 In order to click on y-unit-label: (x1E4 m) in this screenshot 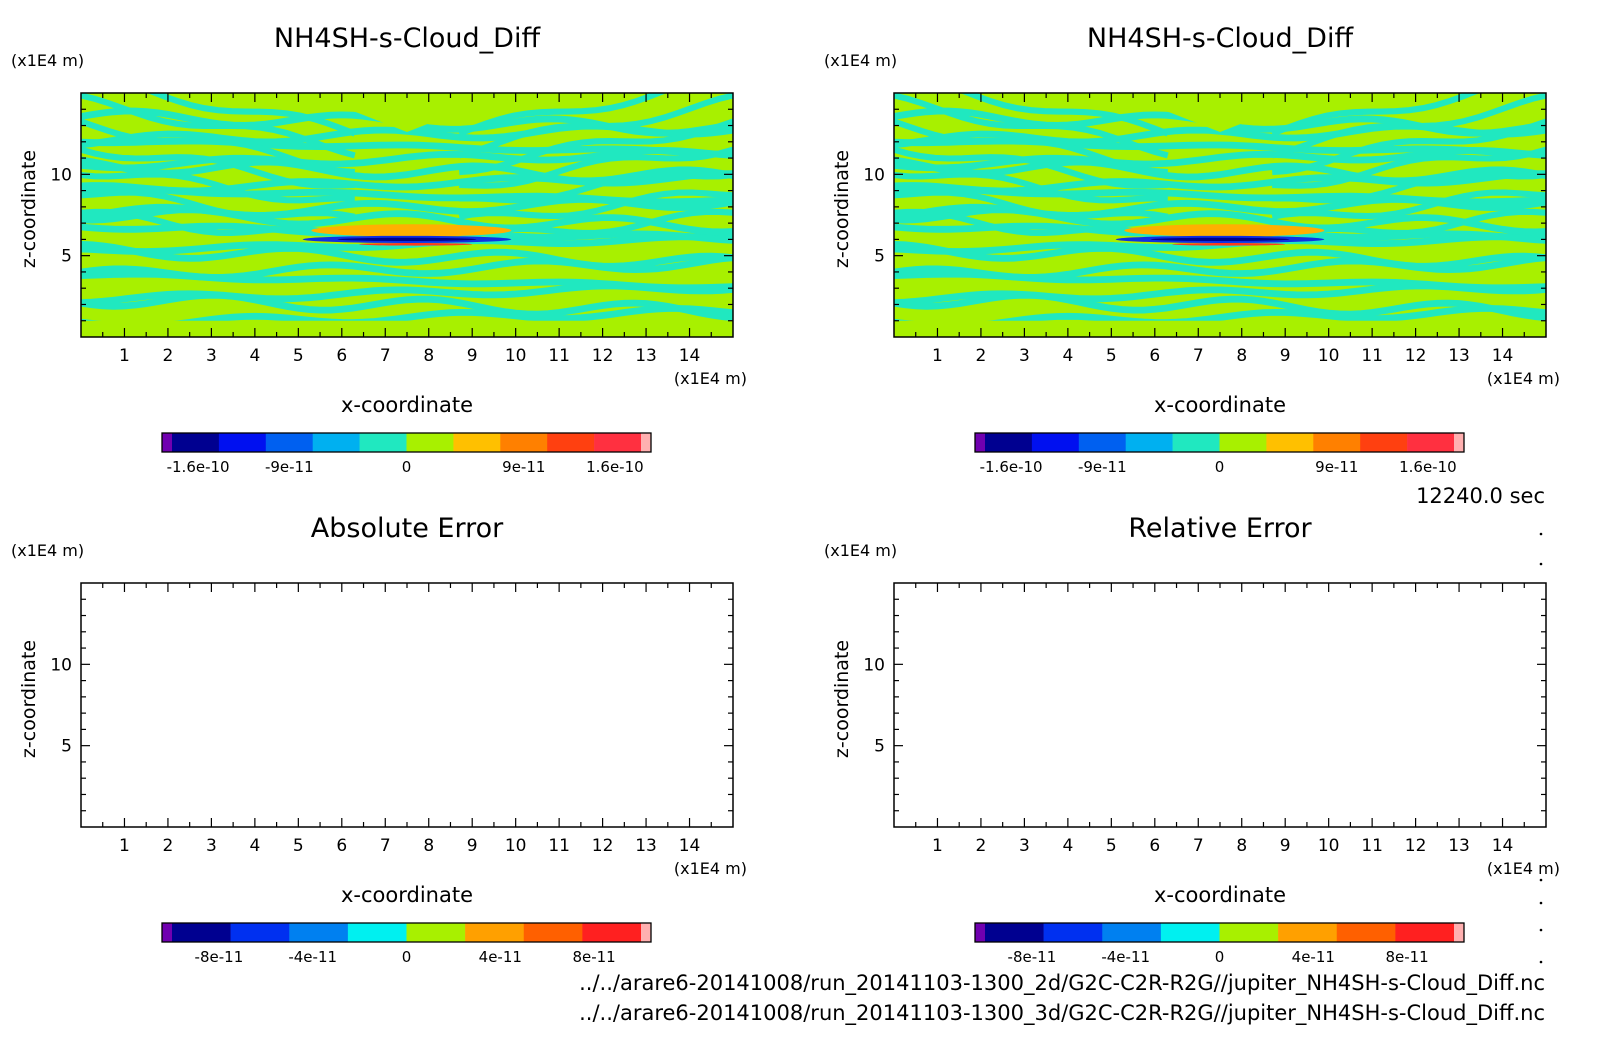, I will do `click(860, 60)`.